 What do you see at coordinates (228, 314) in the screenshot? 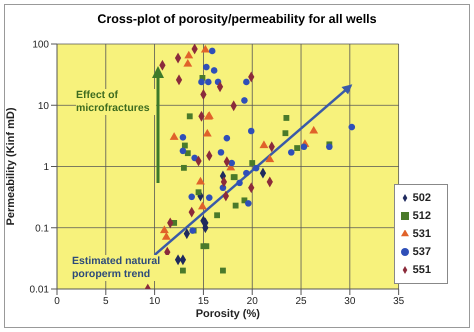
I see `x-axis-title: Porosity (%)` at bounding box center [228, 314].